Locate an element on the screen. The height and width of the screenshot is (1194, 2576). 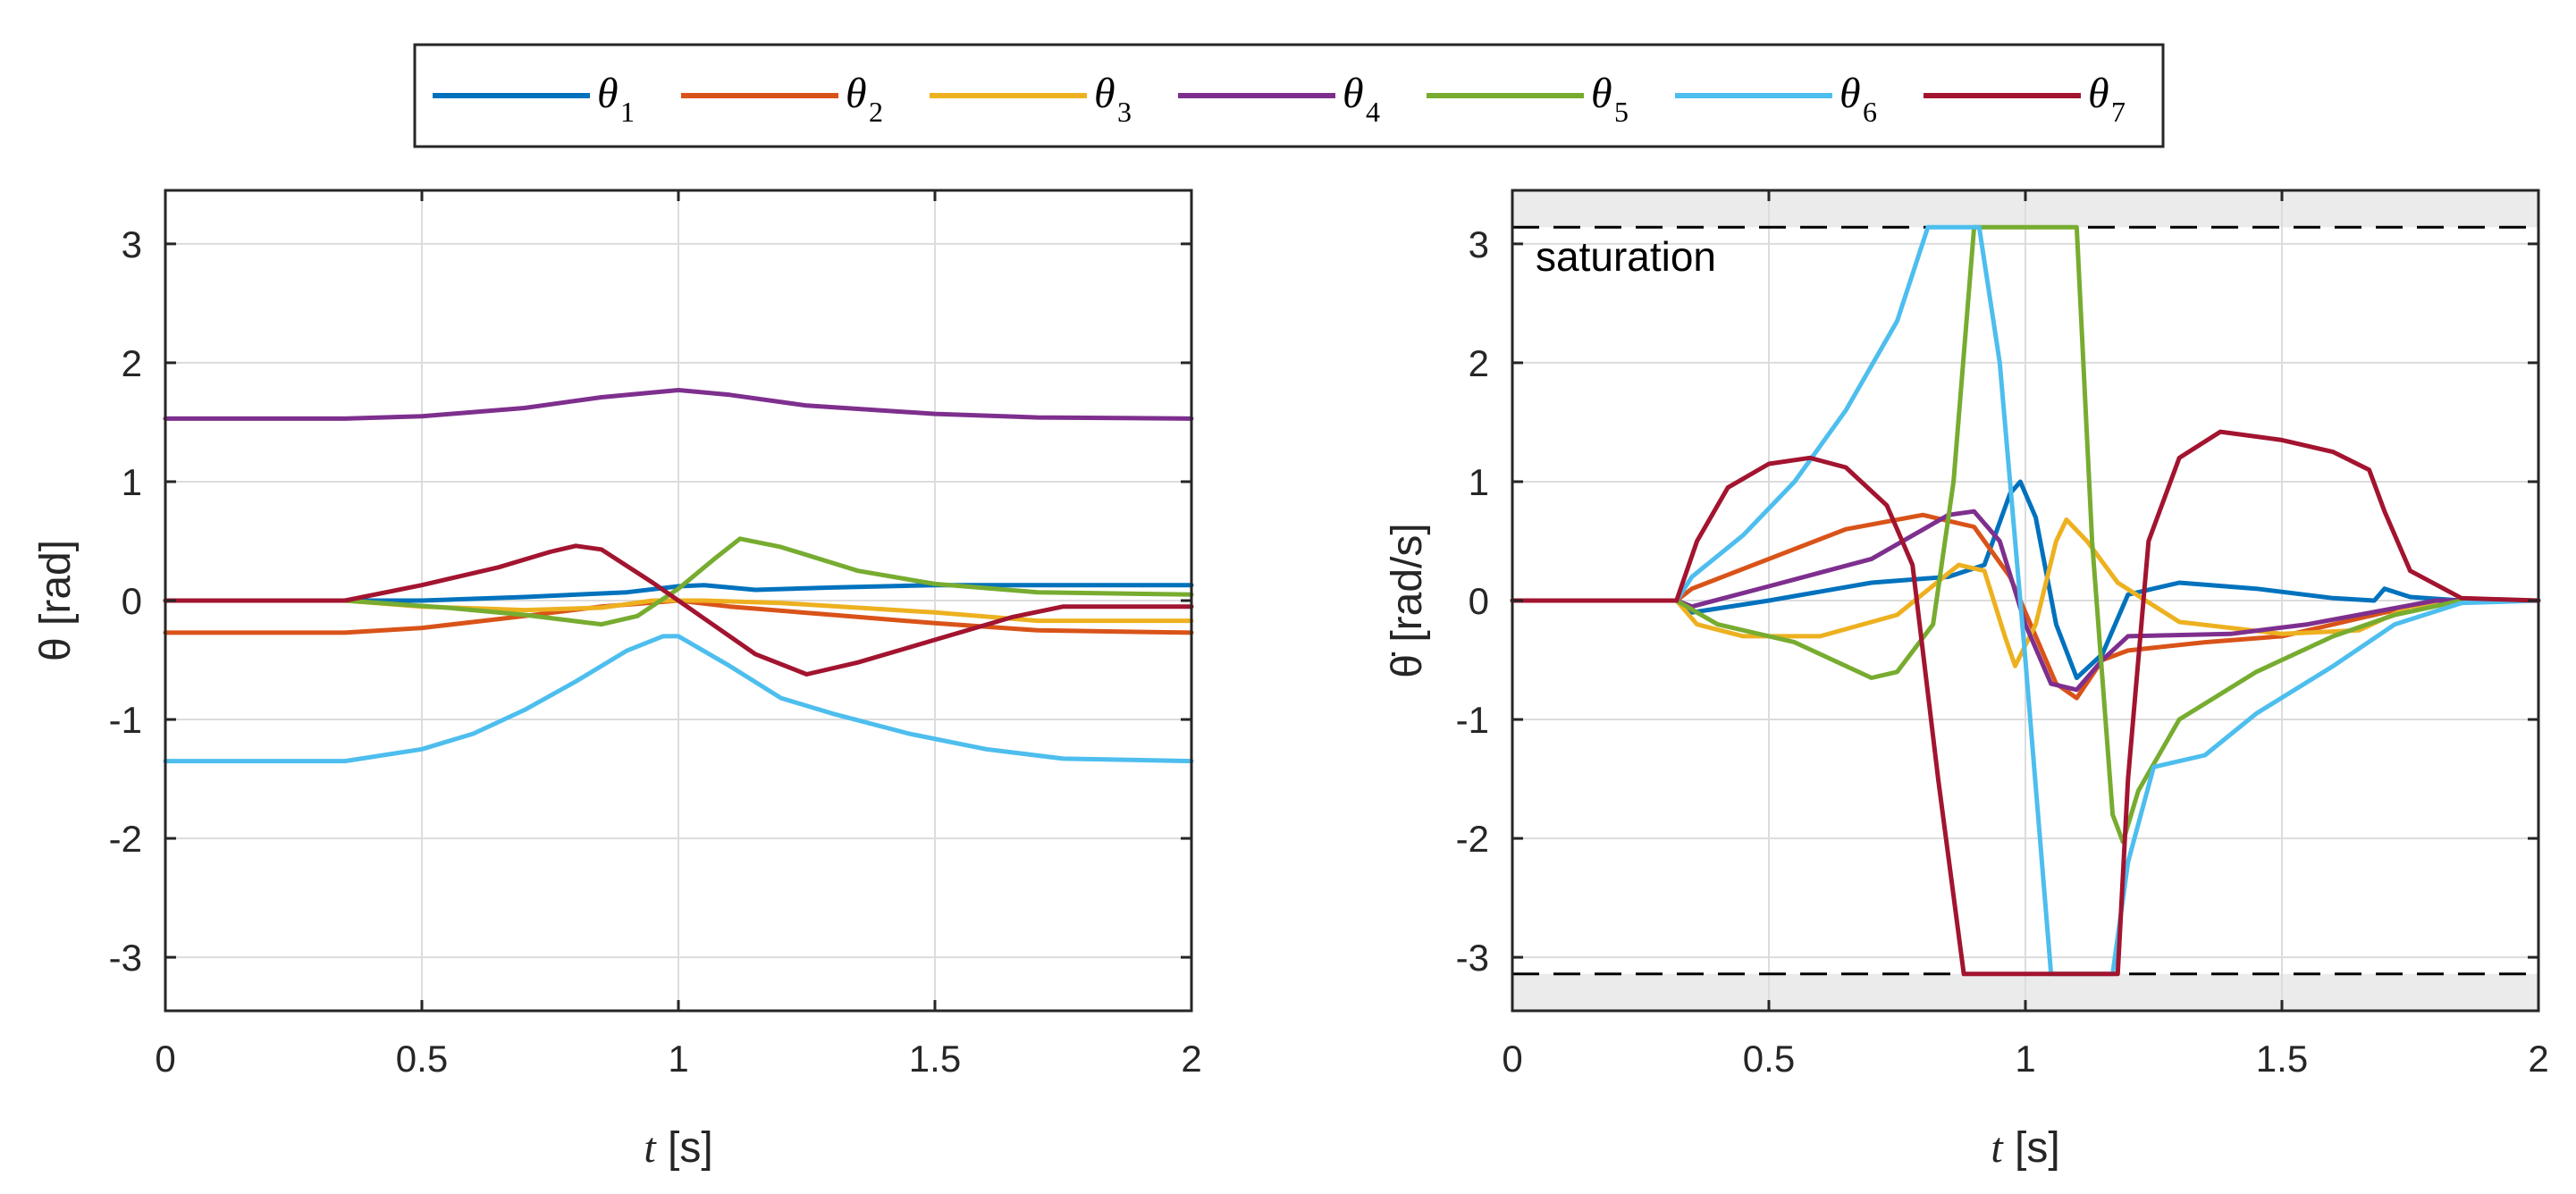
legend-label-4: θ is located at coordinates (1354, 93).